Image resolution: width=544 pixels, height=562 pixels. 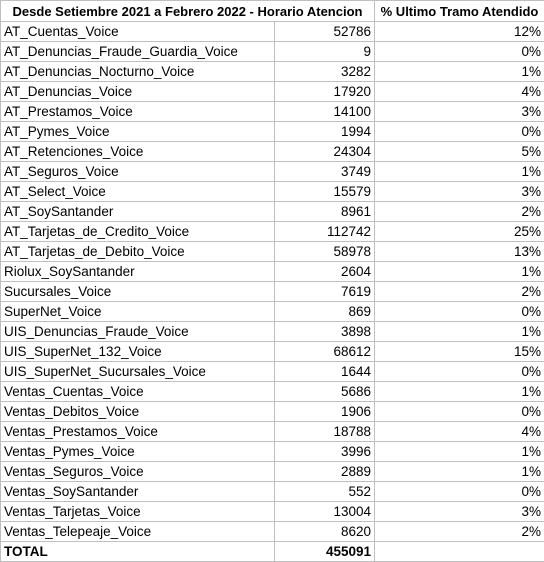 What do you see at coordinates (138, 52) in the screenshot?
I see `row-name-cell: AT_Denuncias_Fraude_Guardia_Voice` at bounding box center [138, 52].